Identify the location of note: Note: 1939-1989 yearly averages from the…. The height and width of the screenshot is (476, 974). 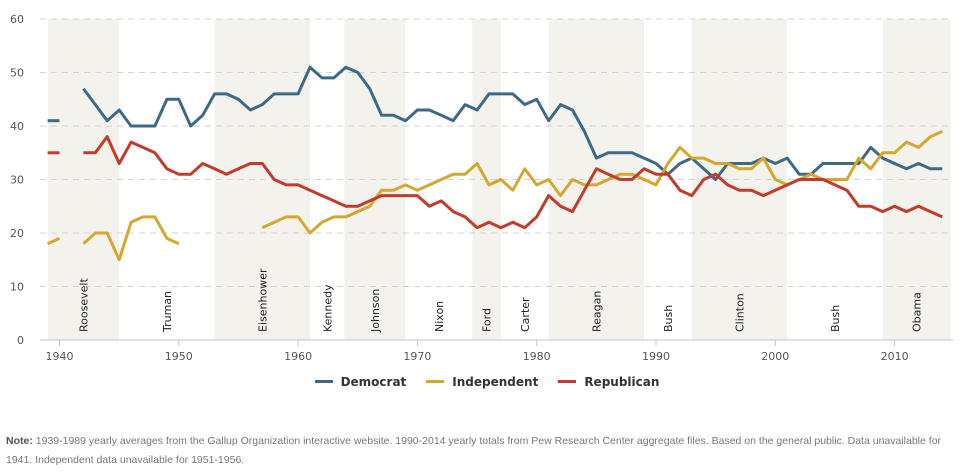
(481, 451).